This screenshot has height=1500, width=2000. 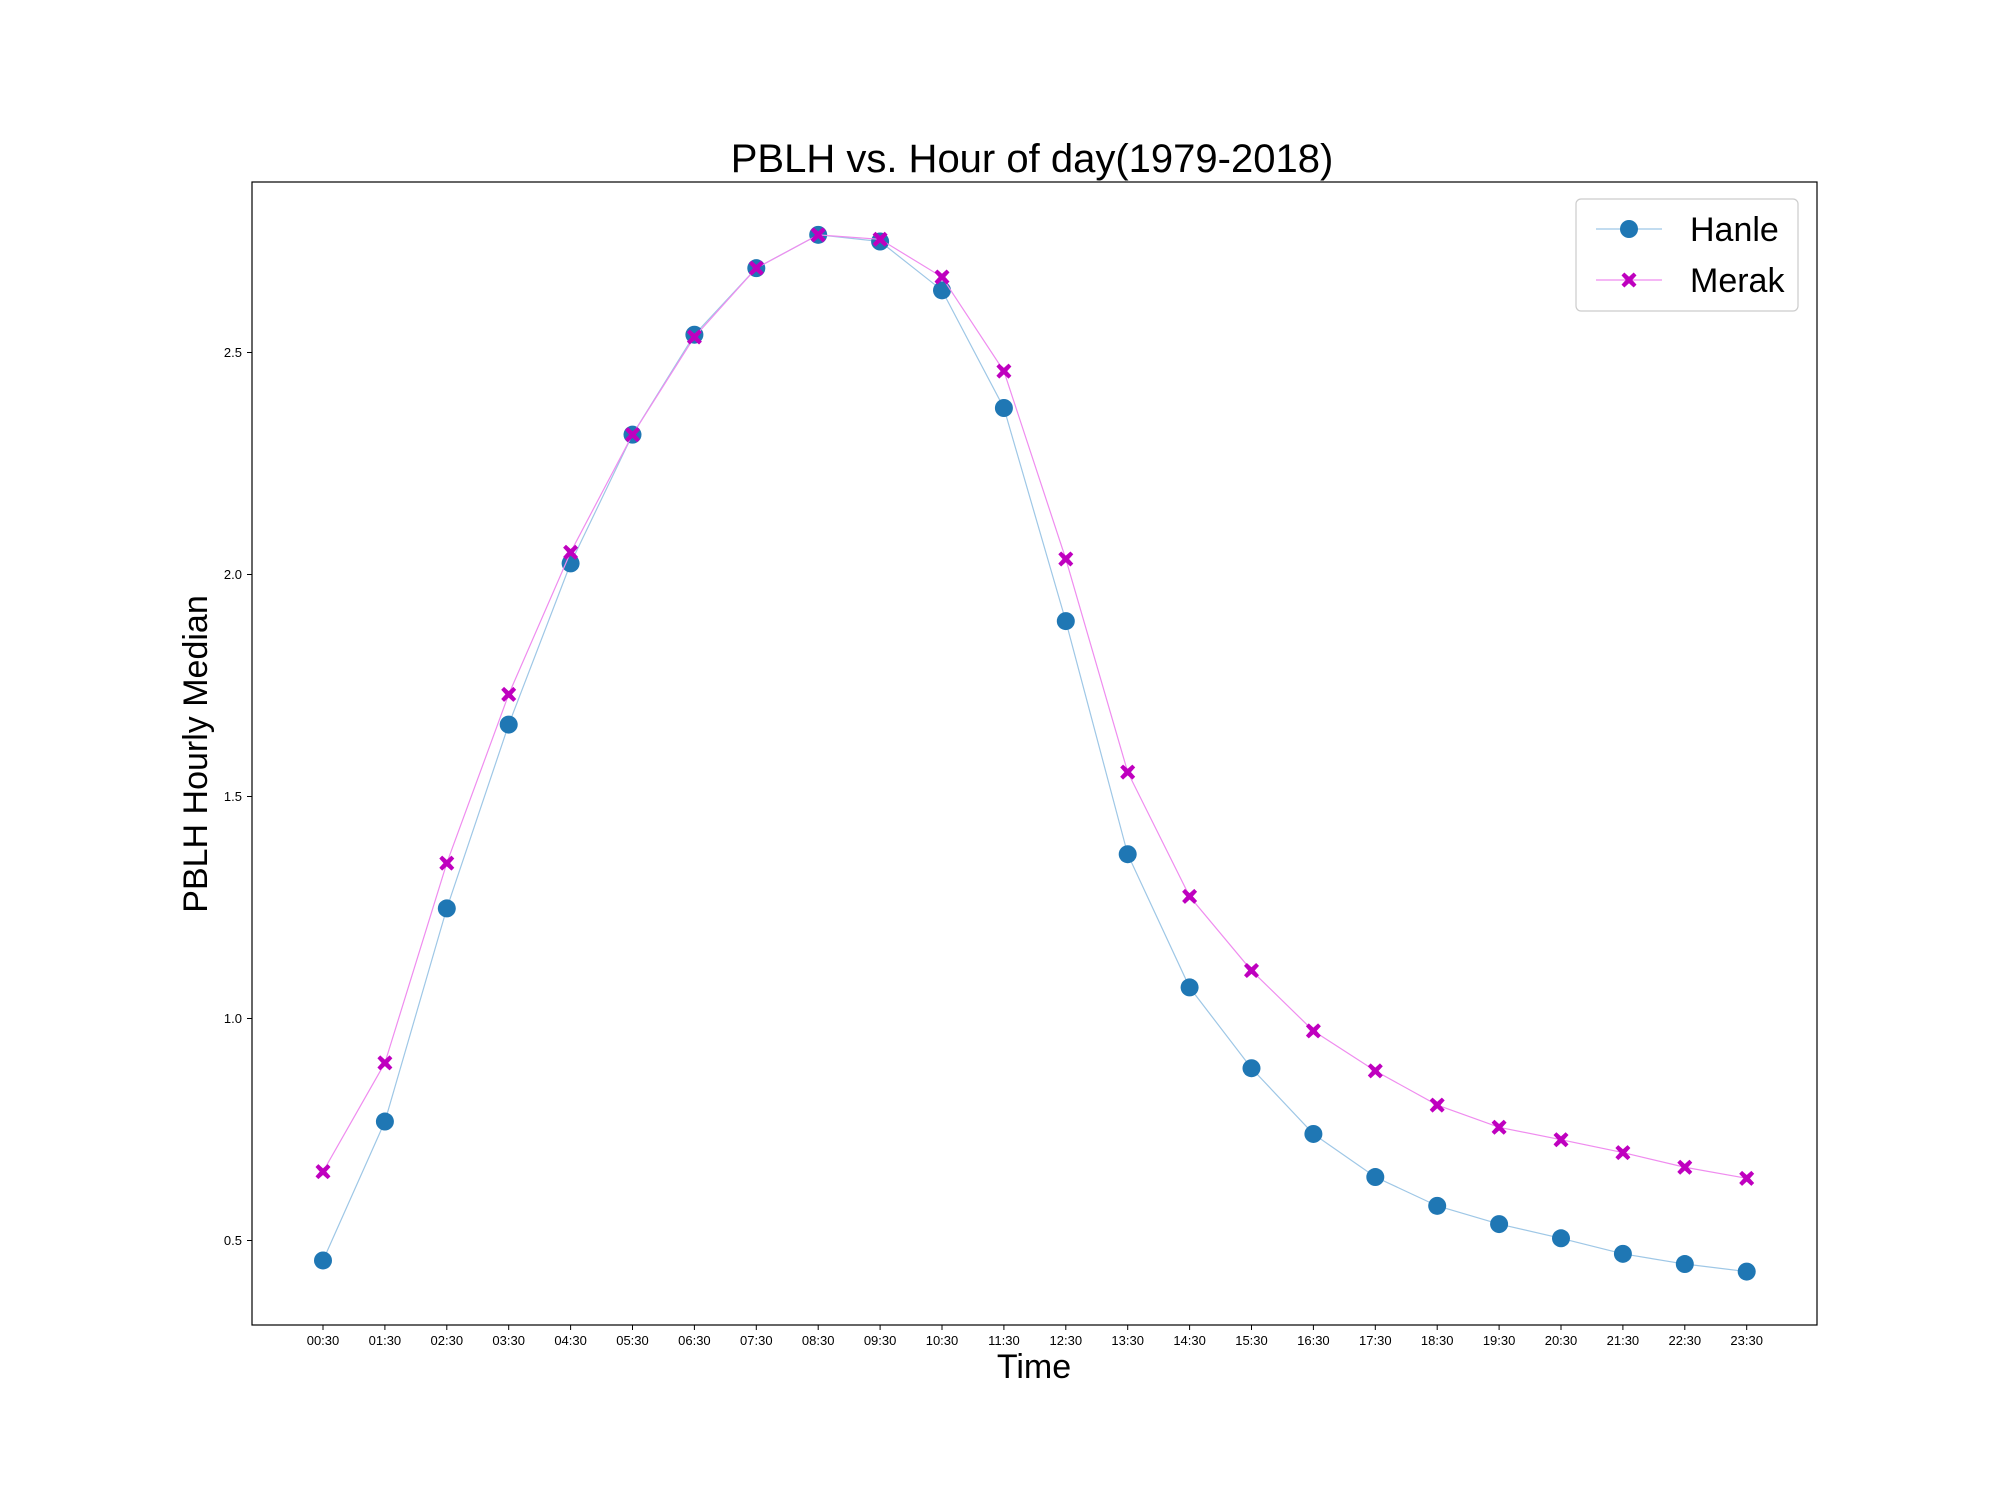 I want to click on x-tick-label: 08:30, so click(x=818, y=1340).